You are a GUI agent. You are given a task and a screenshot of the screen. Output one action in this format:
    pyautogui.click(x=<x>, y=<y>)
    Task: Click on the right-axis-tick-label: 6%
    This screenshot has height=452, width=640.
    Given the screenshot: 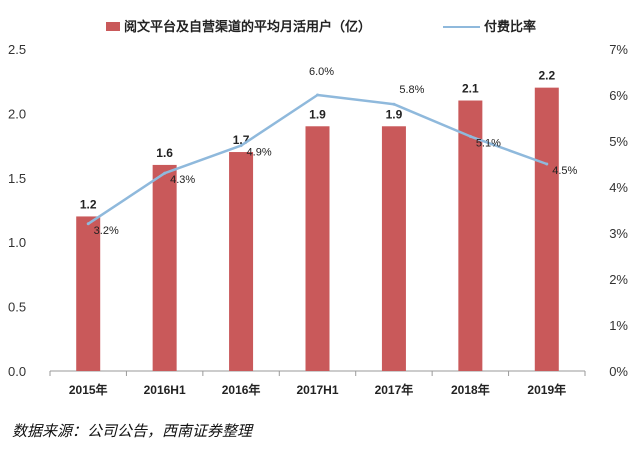 What is the action you would take?
    pyautogui.click(x=618, y=95)
    